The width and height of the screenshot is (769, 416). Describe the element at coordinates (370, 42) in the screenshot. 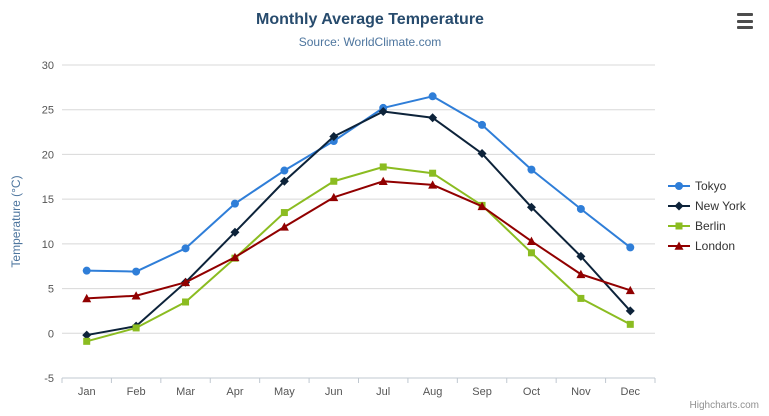

I see `chart-subtitle: Source: WorldClimate.com` at that location.